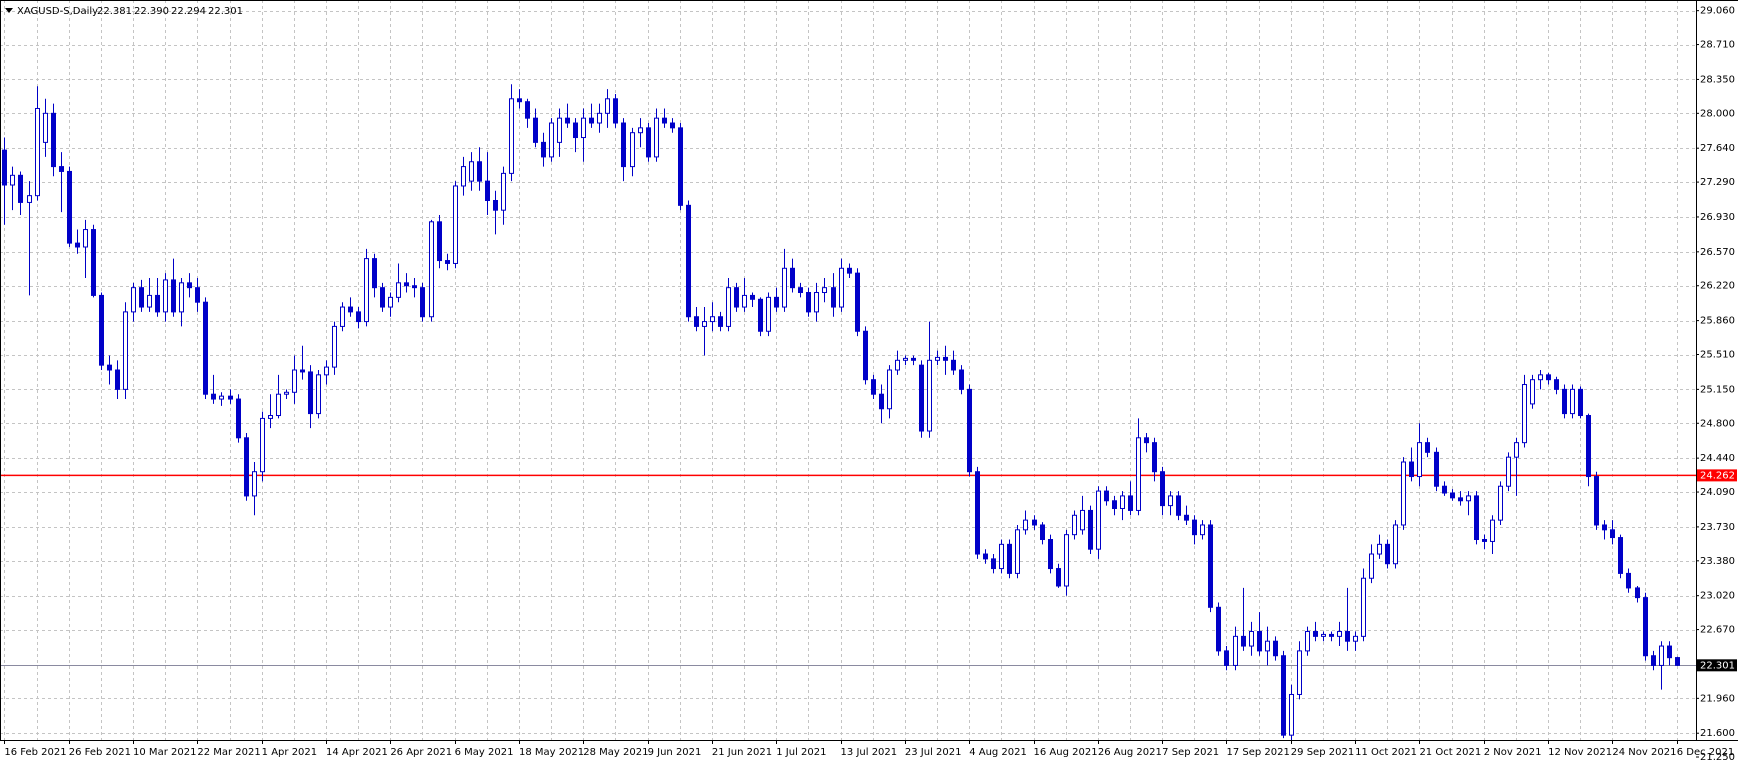  Describe the element at coordinates (1322, 752) in the screenshot. I see `x-tick-label: 29 Sep 2021` at that location.